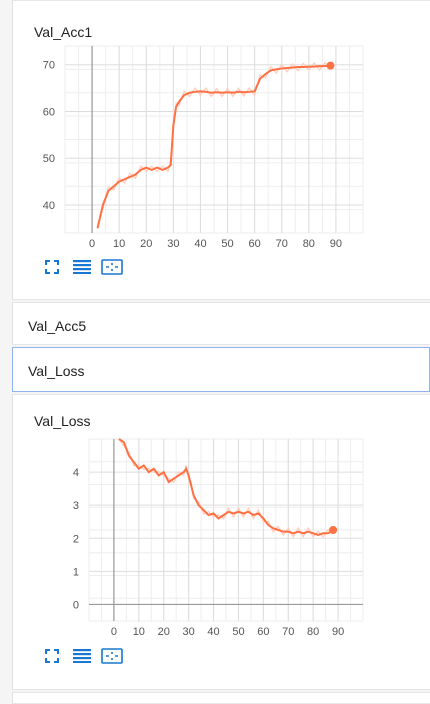 This screenshot has width=430, height=704. I want to click on y-tick-label: 1, so click(76, 572).